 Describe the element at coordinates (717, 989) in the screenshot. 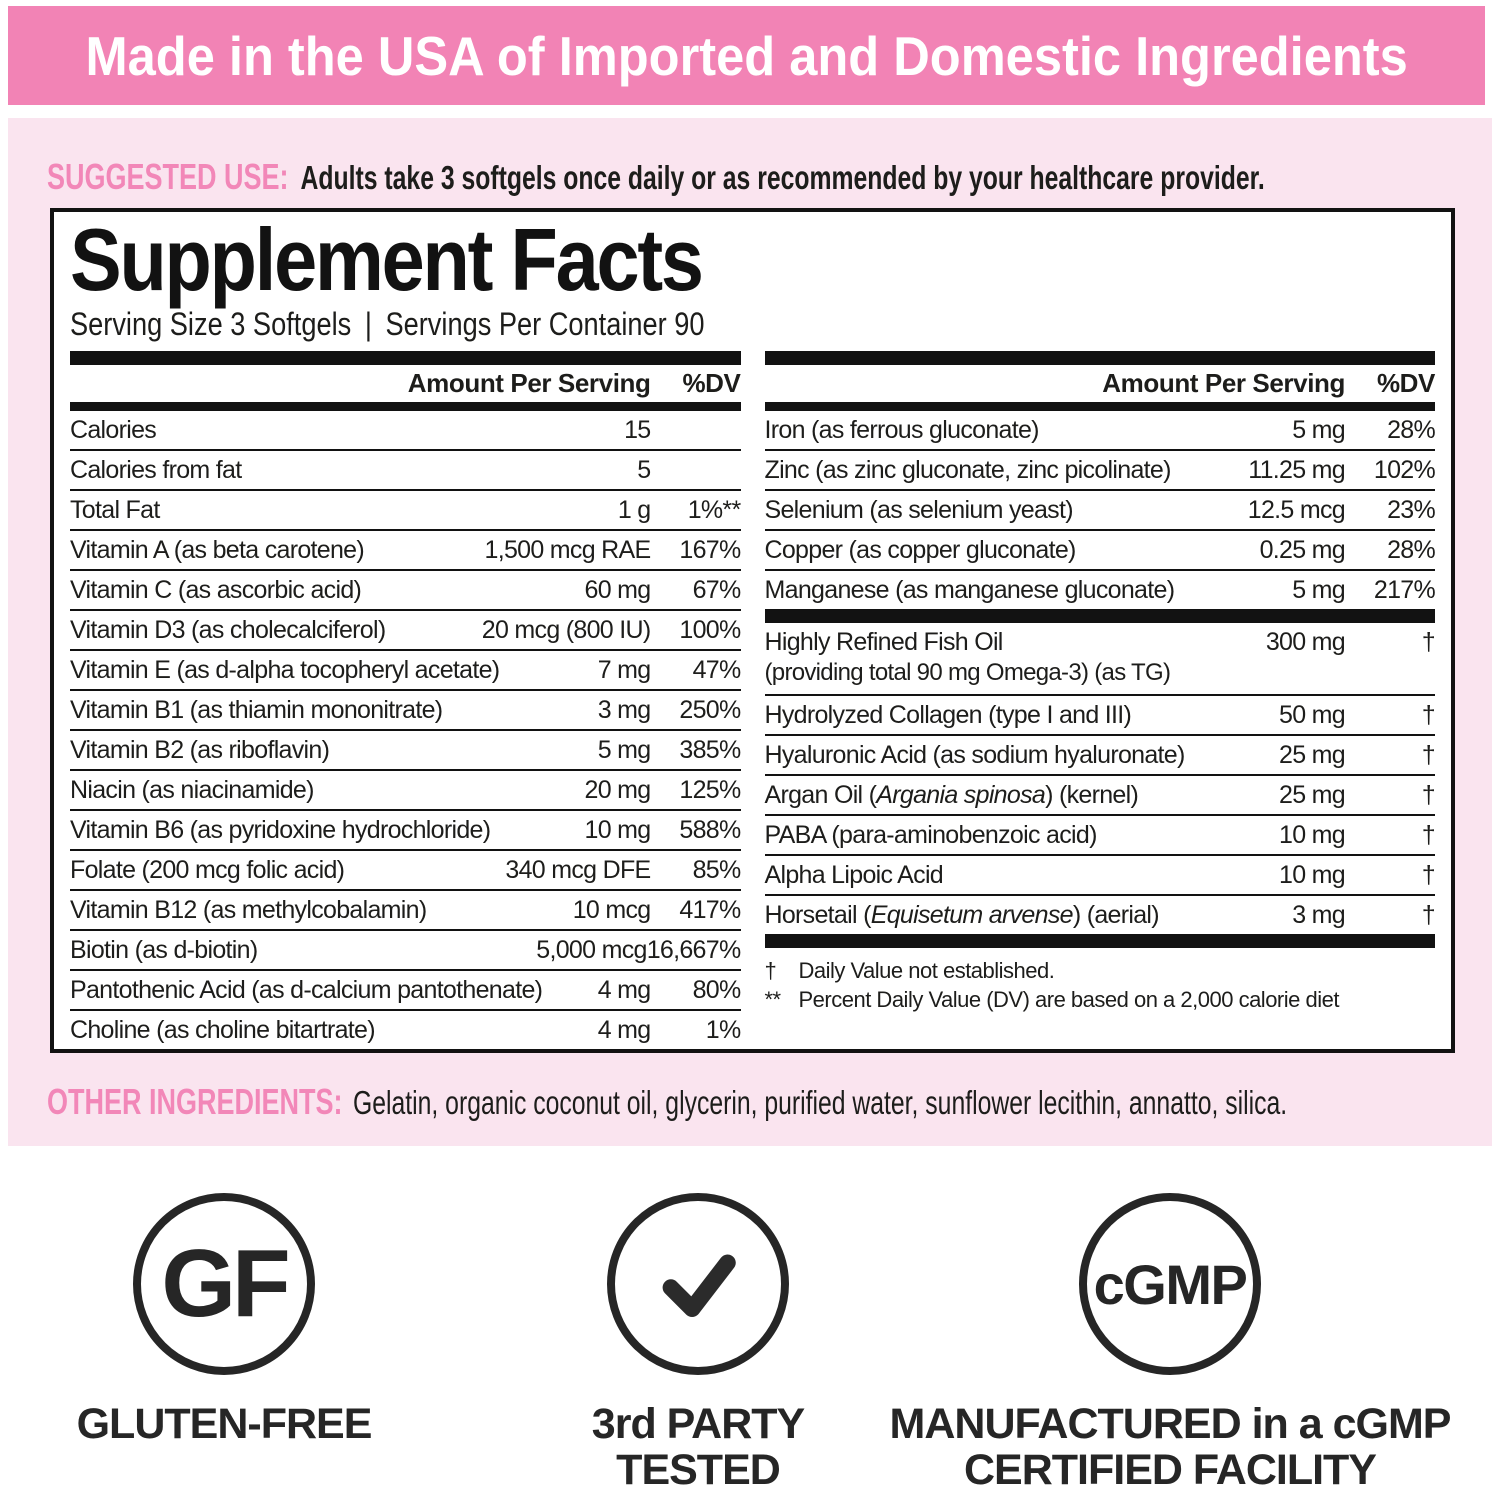

I see `daily-value: 80%` at that location.